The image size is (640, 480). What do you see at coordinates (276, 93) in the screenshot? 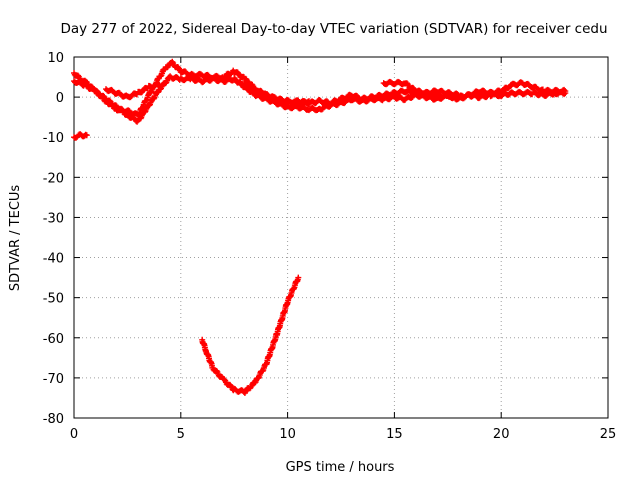
I see `series-track-d` at bounding box center [276, 93].